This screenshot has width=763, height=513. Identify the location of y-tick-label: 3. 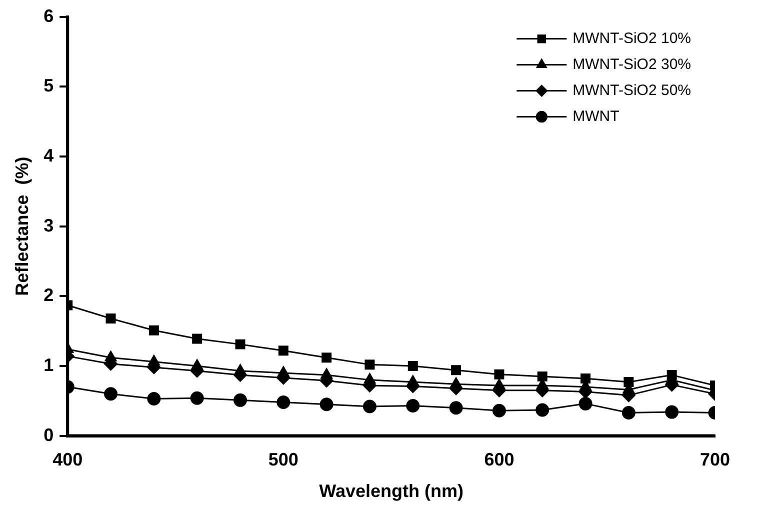
(49, 225).